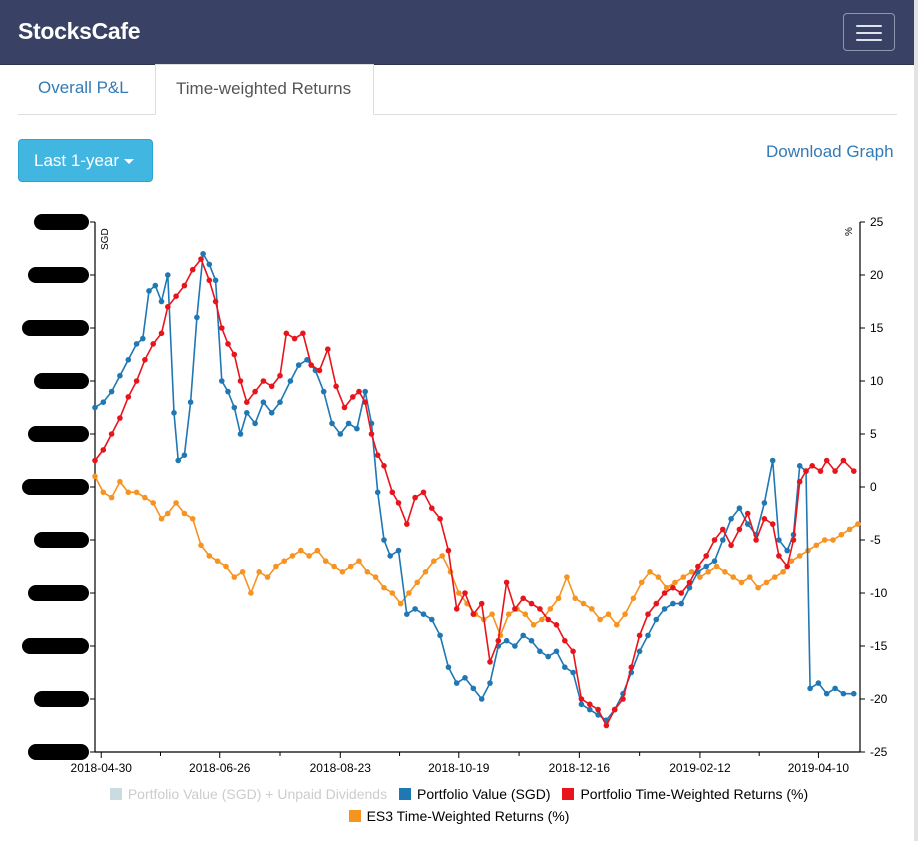 The width and height of the screenshot is (918, 841). What do you see at coordinates (115, 794) in the screenshot?
I see `legend-swatch-value-dividends` at bounding box center [115, 794].